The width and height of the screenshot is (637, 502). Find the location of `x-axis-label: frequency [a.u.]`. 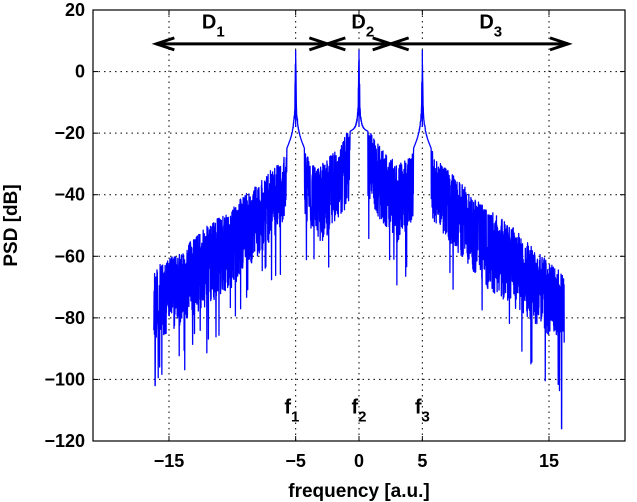

x-axis-label: frequency [a.u.] is located at coordinates (358, 491).